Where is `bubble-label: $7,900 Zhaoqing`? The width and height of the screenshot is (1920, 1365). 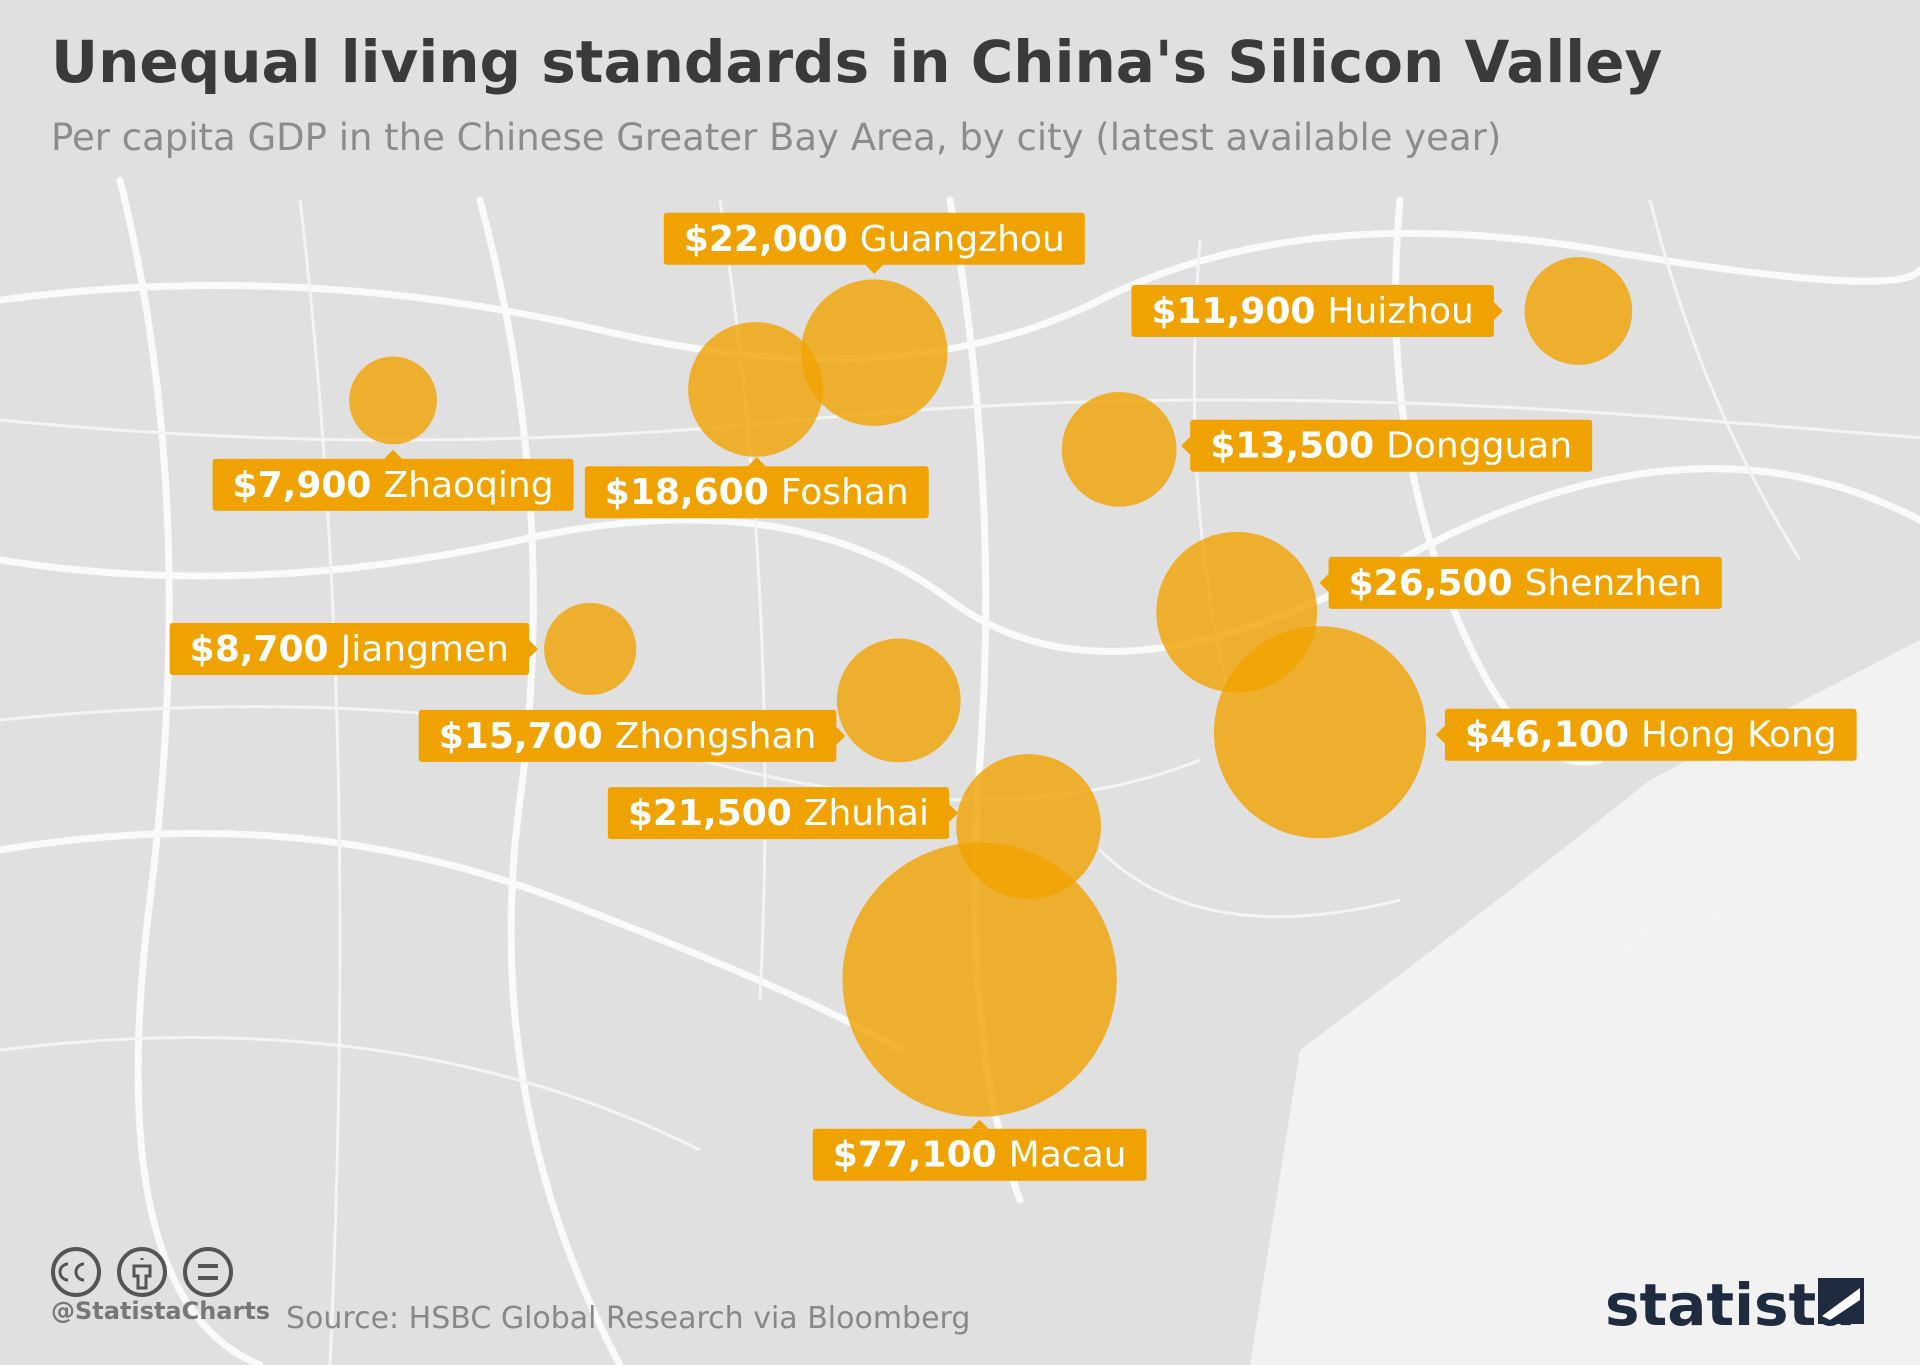 bubble-label: $7,900 Zhaoqing is located at coordinates (393, 480).